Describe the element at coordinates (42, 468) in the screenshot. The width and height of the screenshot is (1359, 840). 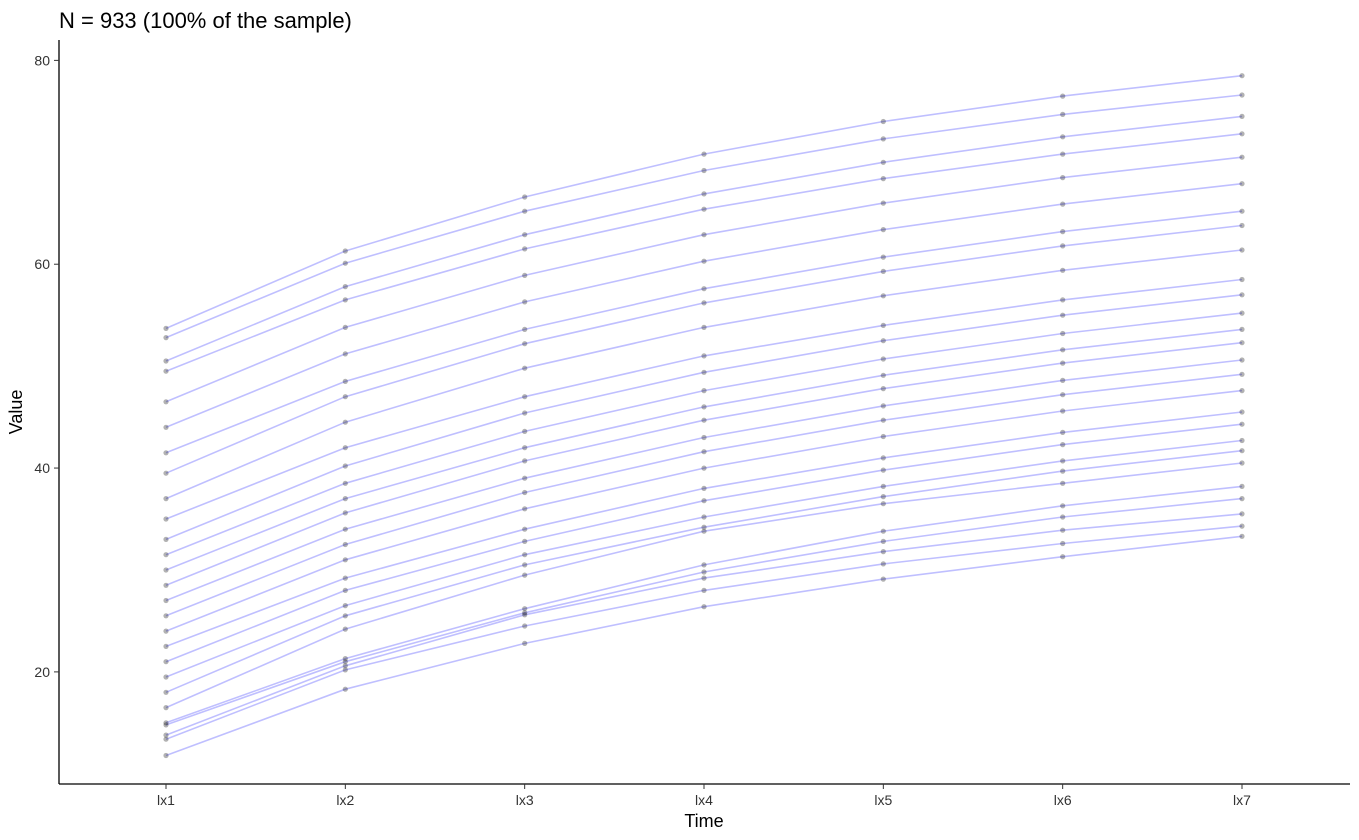
I see `y-tick-label: 40` at that location.